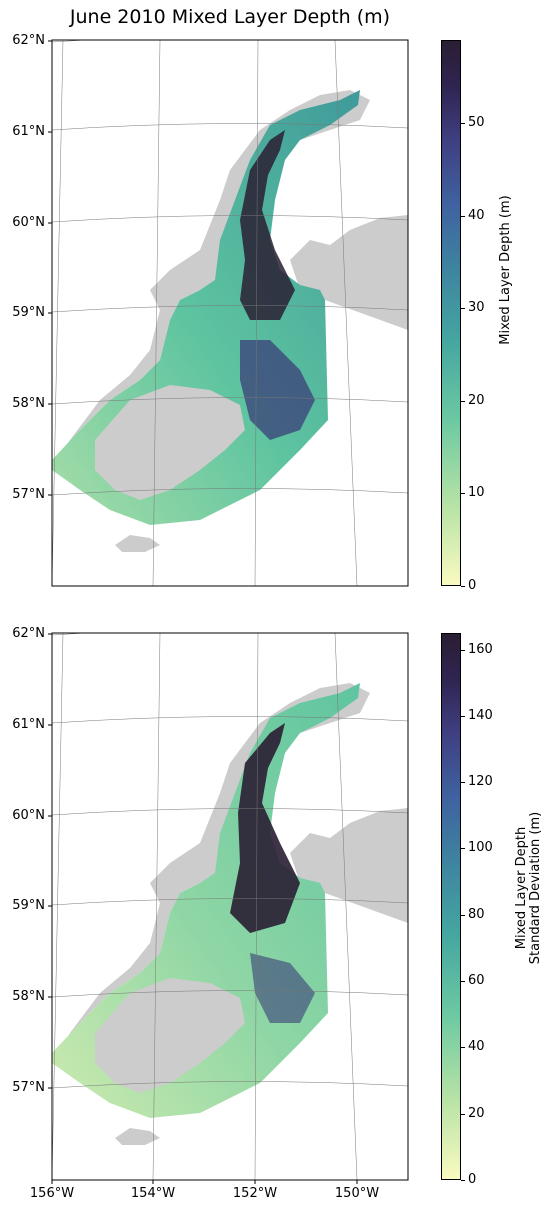  Describe the element at coordinates (50, 268) in the screenshot. I see `lat-tick-marks` at that location.